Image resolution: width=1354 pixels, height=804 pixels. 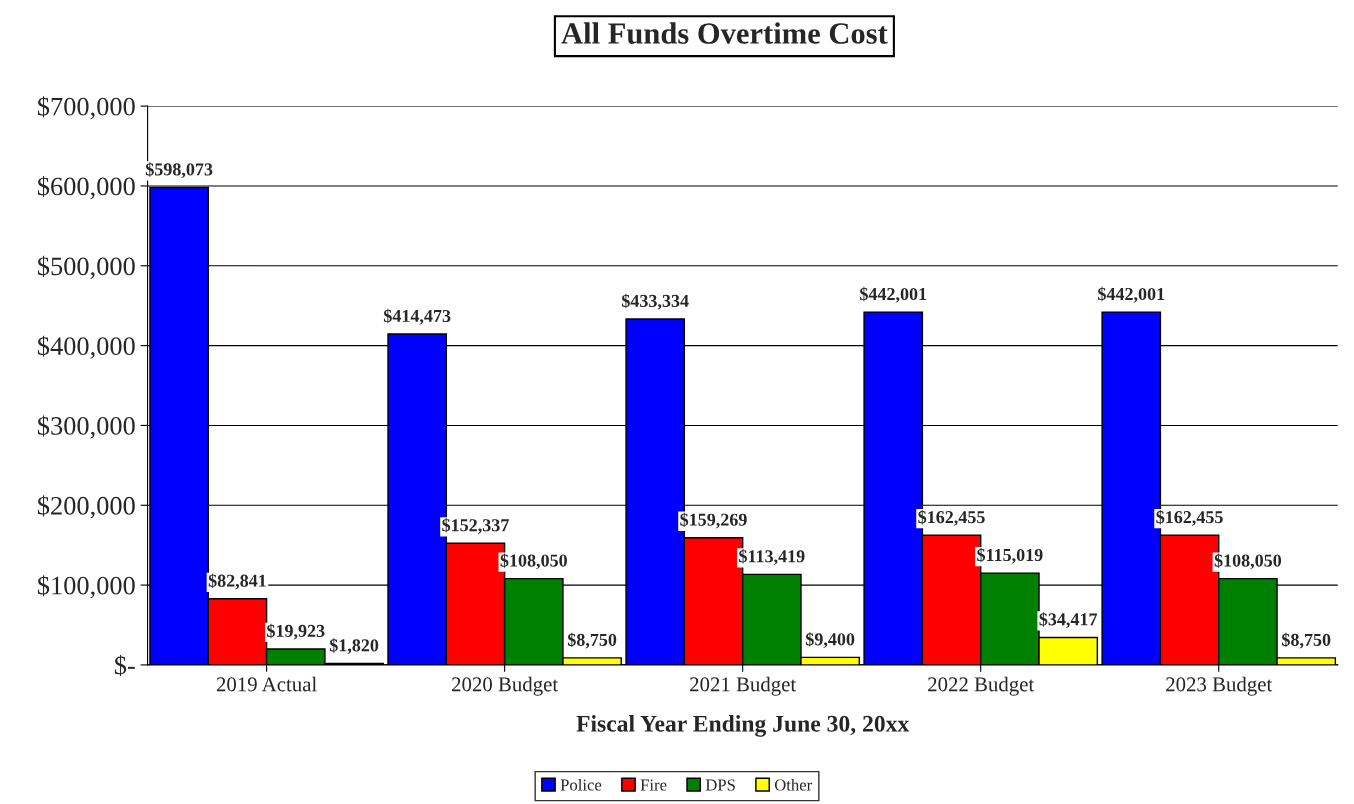 I want to click on x-tick-label: 2020 Budget, so click(x=505, y=686).